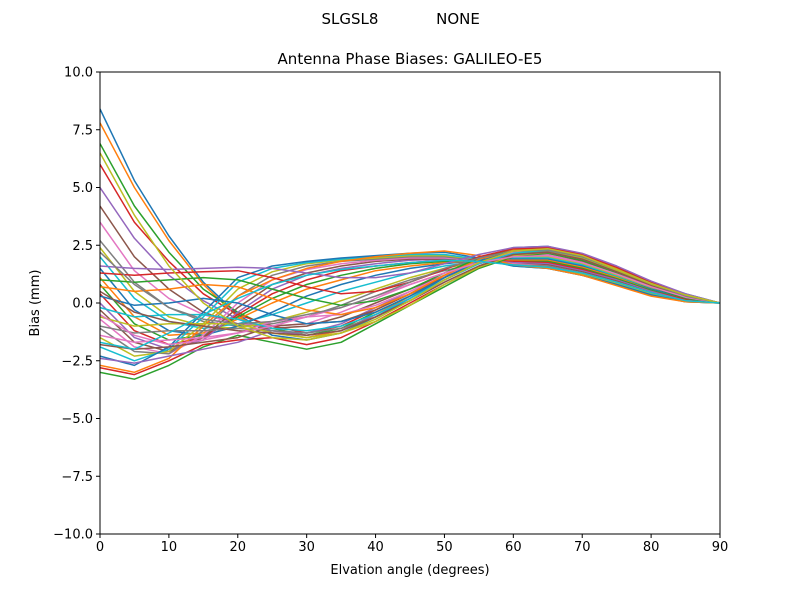 The width and height of the screenshot is (800, 600). I want to click on y-tick-label: 5.0, so click(82, 188).